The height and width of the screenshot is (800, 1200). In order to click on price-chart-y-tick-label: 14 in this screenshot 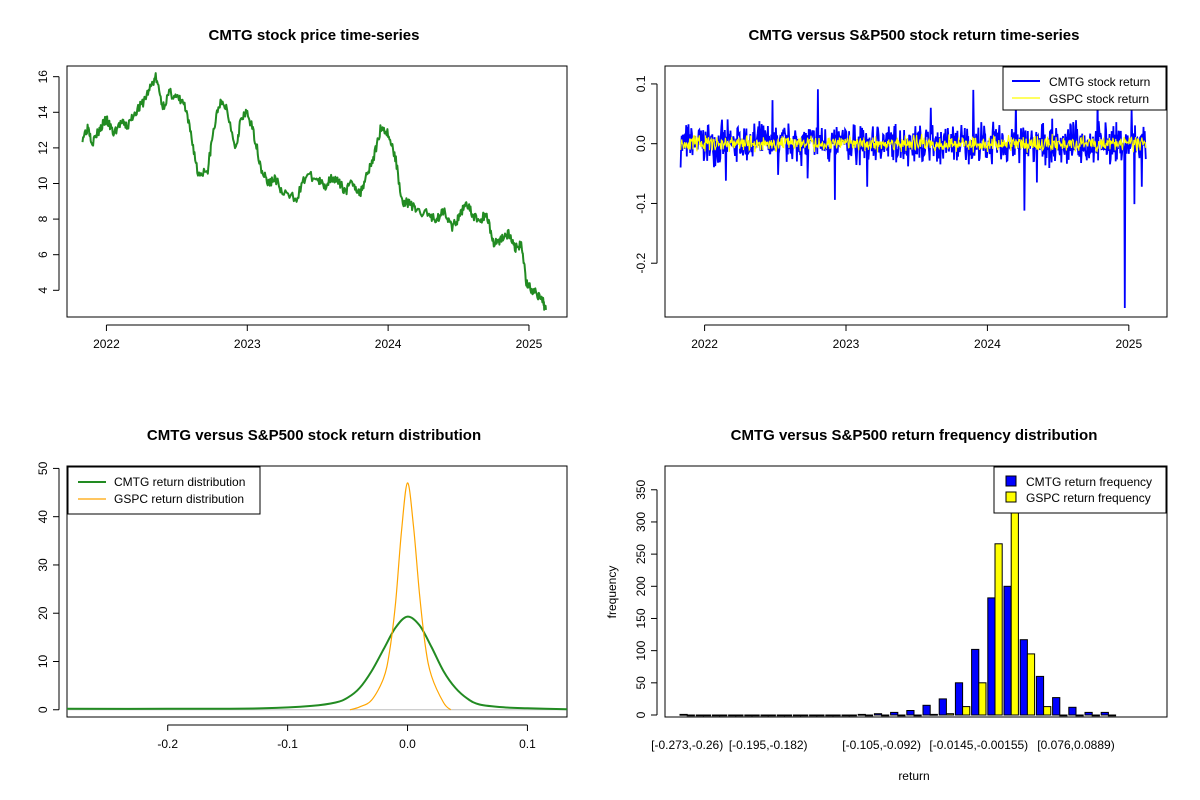, I will do `click(43, 112)`.